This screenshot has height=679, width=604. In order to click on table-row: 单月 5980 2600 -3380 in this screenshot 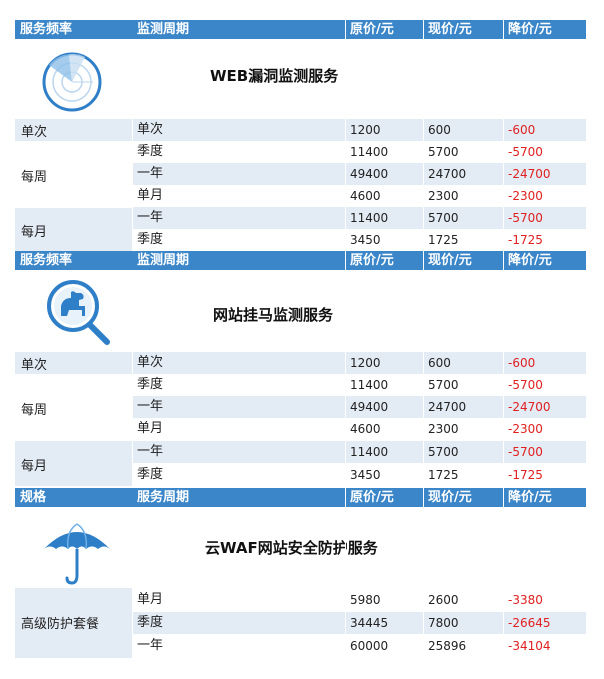, I will do `click(300, 600)`.